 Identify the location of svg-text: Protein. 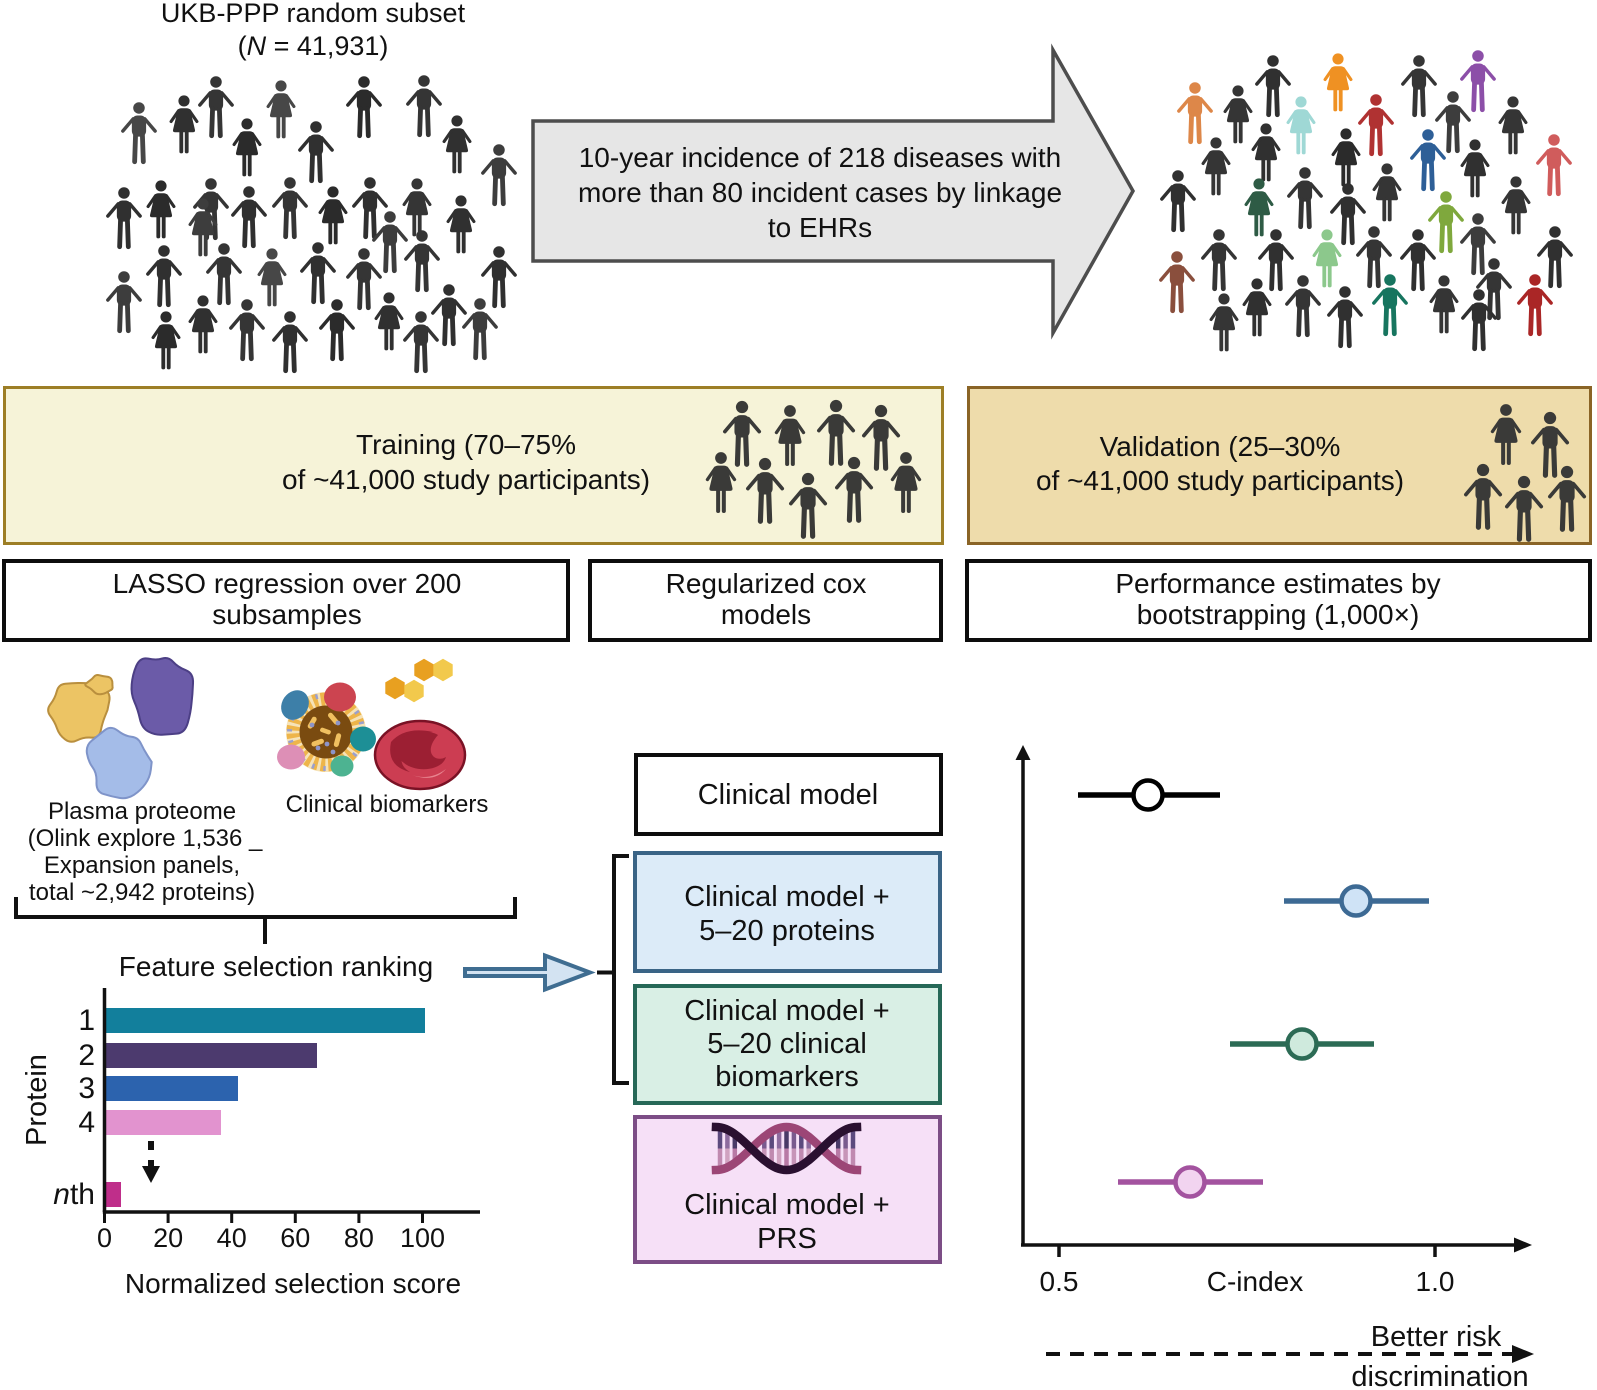
(37, 1100).